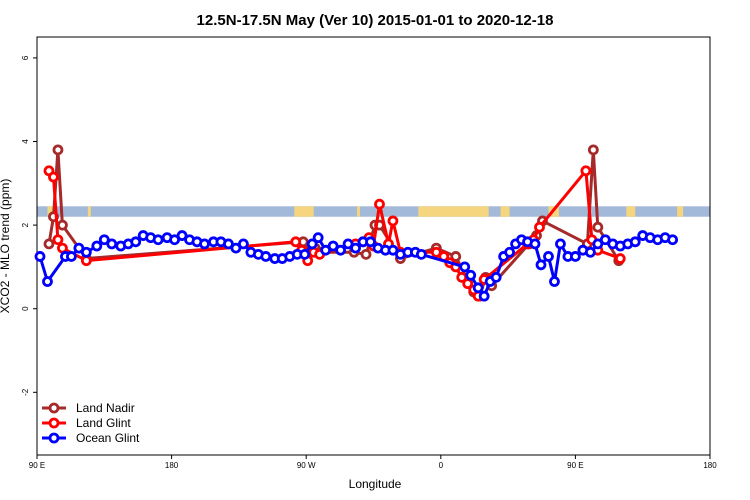 This screenshot has height=500, width=750. Describe the element at coordinates (441, 465) in the screenshot. I see `x-tick-label: 0` at that location.